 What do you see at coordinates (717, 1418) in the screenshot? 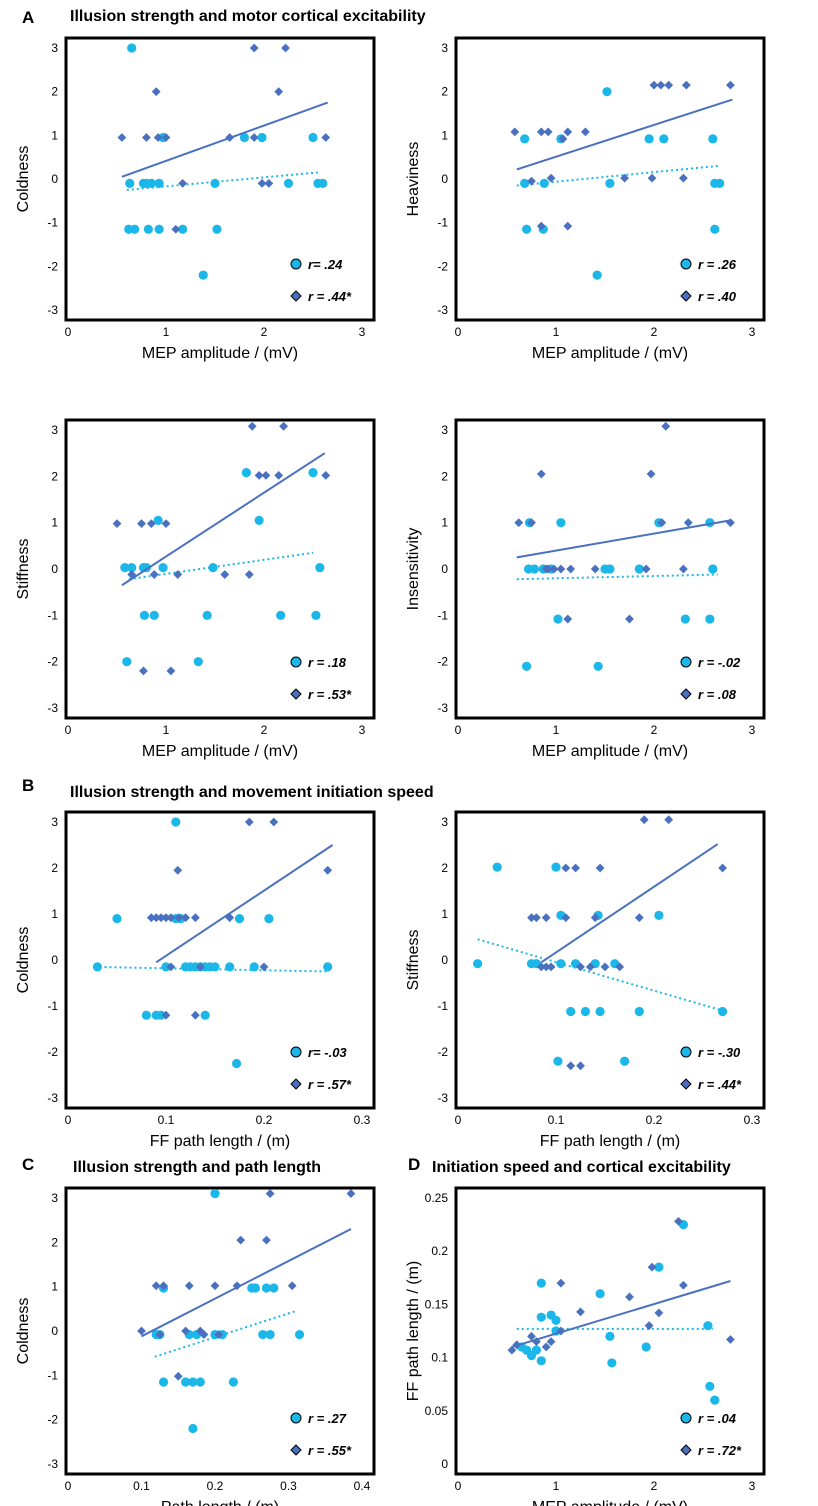
I see `legend-r-label: r = .04` at bounding box center [717, 1418].